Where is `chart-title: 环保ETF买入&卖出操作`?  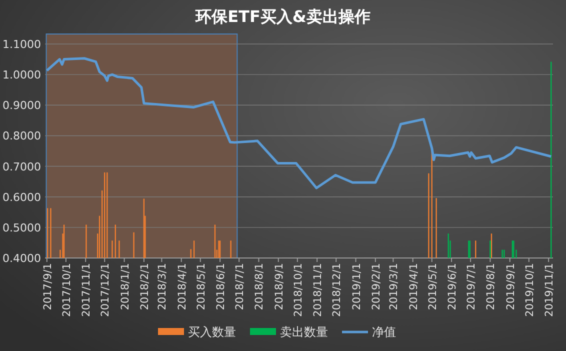
chart-title: 环保ETF买入&卖出操作 is located at coordinates (282, 16).